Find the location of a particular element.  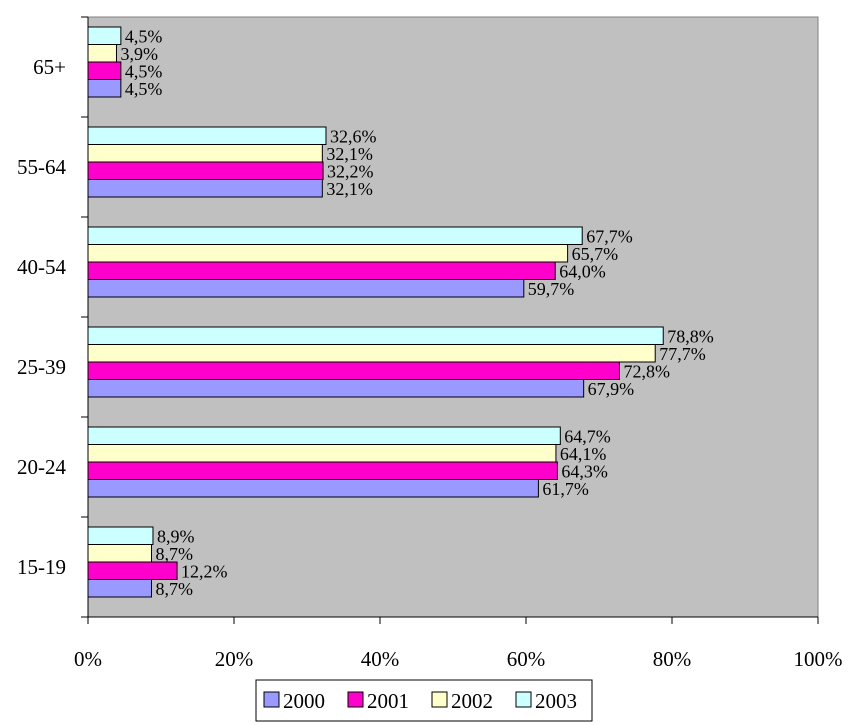

data-label: 3,9% is located at coordinates (139, 54).